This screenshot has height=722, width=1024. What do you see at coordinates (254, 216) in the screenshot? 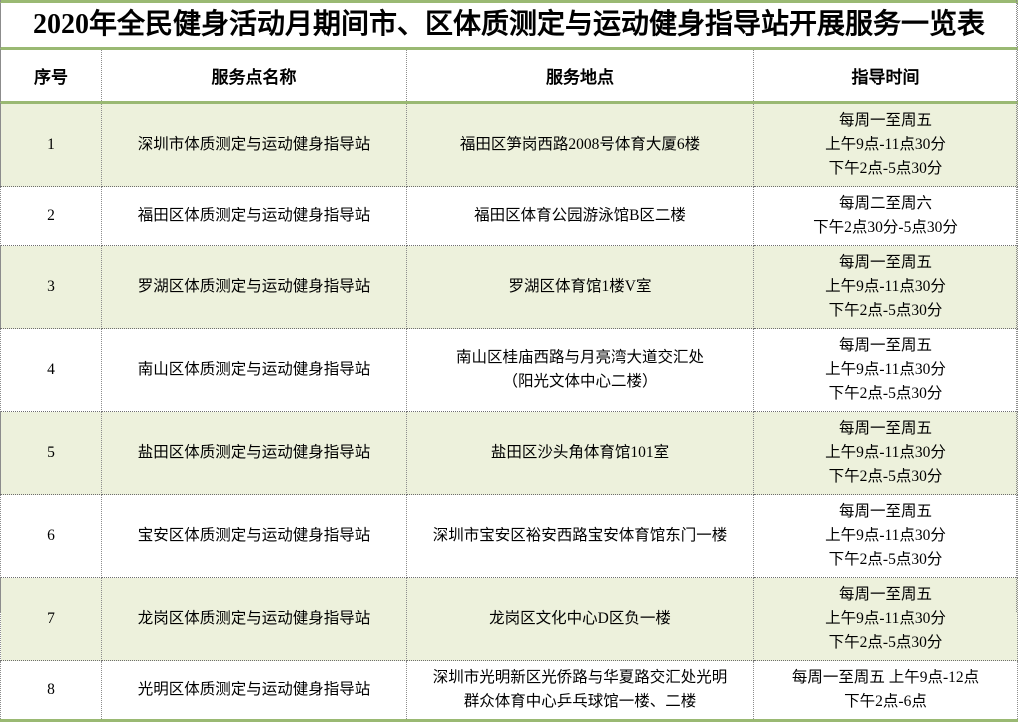
I see `cell-name: 福田区体质测定与运动健身指导站` at bounding box center [254, 216].